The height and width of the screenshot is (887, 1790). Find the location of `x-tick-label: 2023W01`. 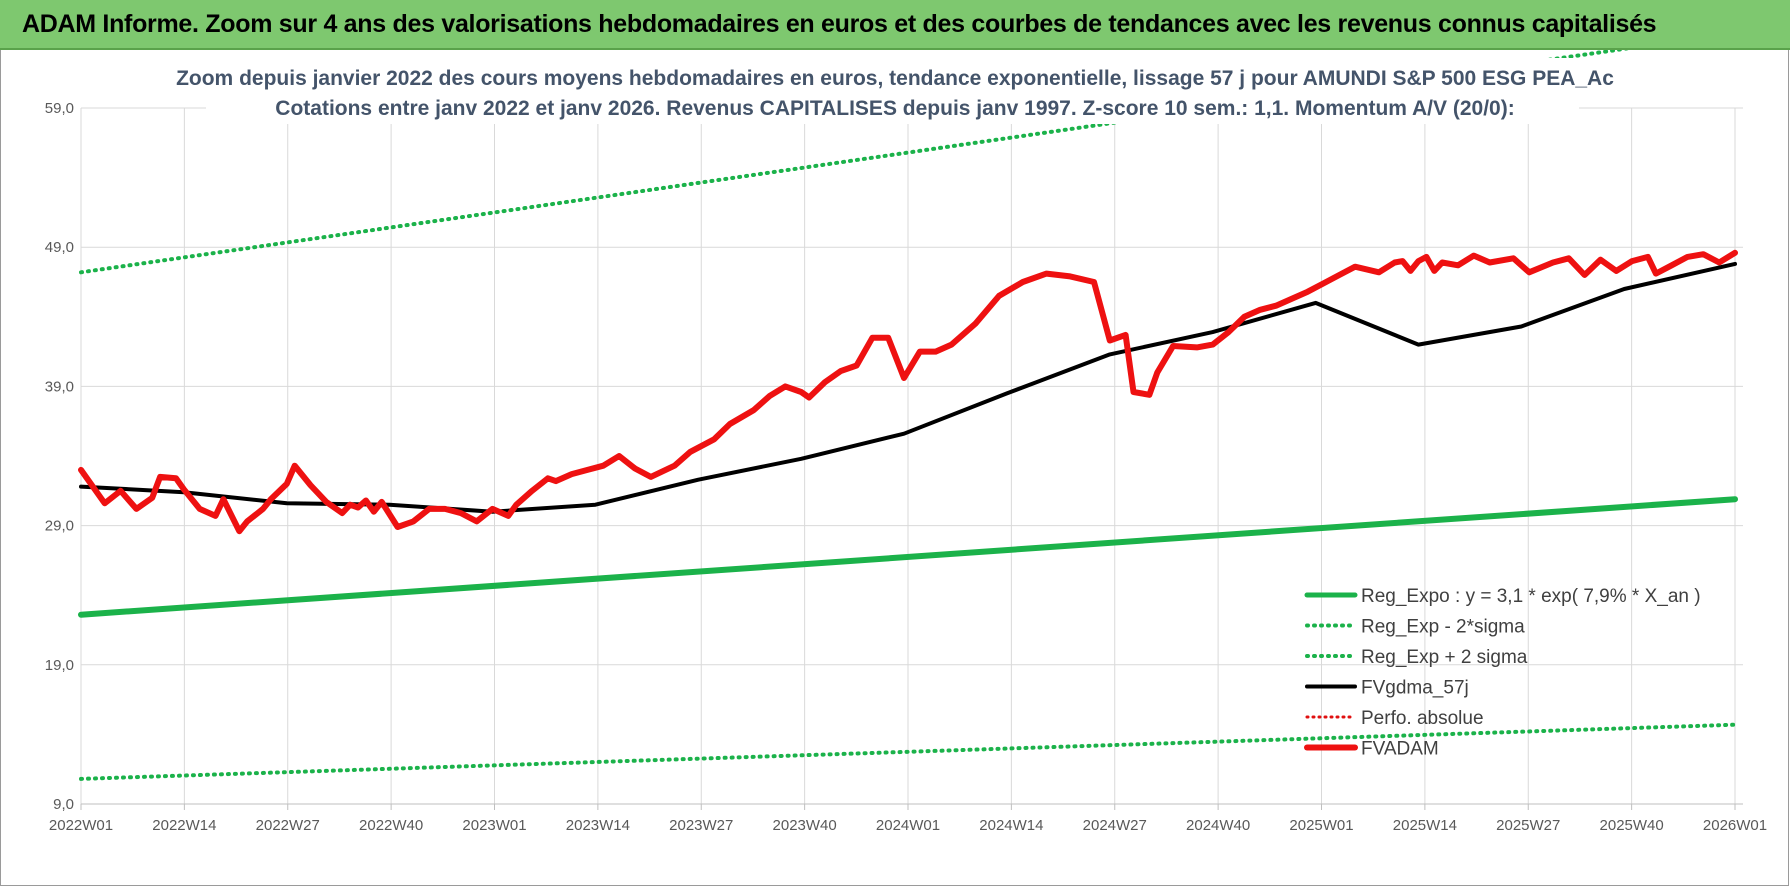

x-tick-label: 2023W01 is located at coordinates (494, 825).